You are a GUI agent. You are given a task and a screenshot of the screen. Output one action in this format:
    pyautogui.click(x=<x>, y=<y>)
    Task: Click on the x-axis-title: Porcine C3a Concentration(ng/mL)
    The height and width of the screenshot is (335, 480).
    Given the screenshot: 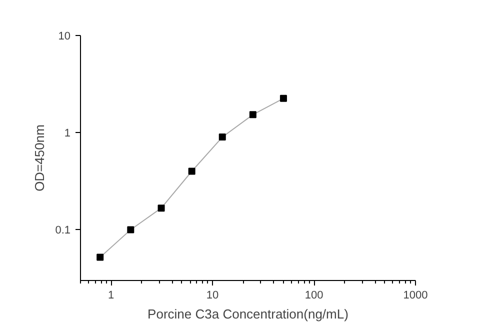 What is the action you would take?
    pyautogui.click(x=248, y=314)
    